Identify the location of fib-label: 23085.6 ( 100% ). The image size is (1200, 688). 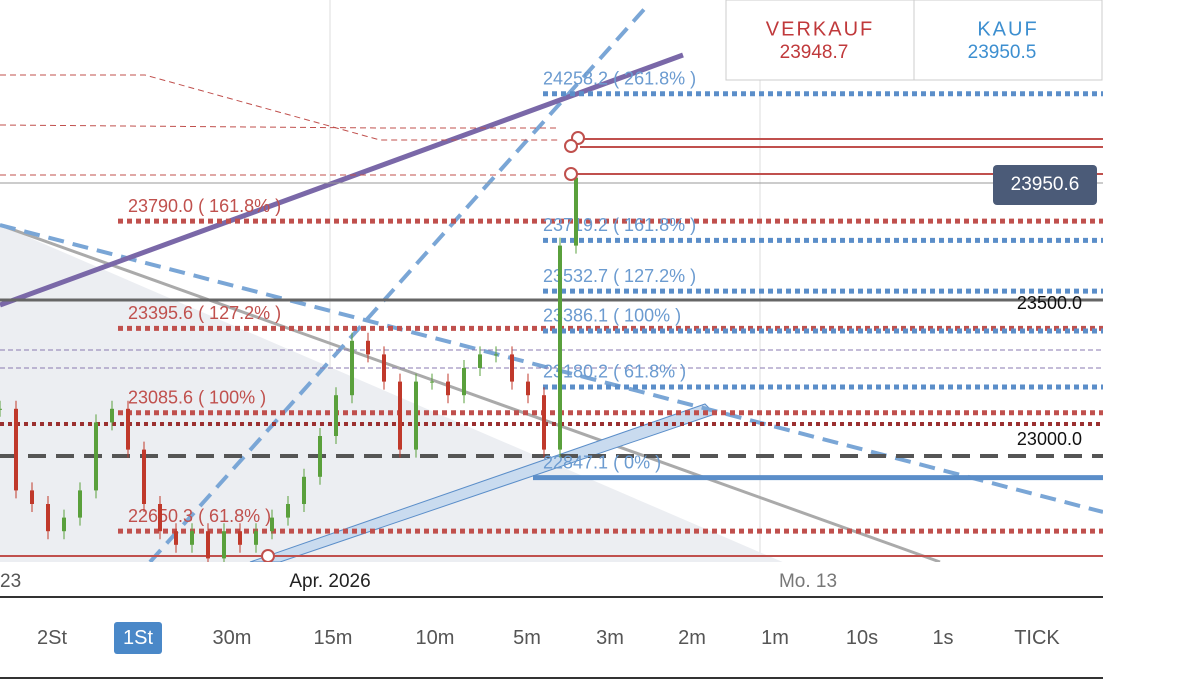
(197, 397).